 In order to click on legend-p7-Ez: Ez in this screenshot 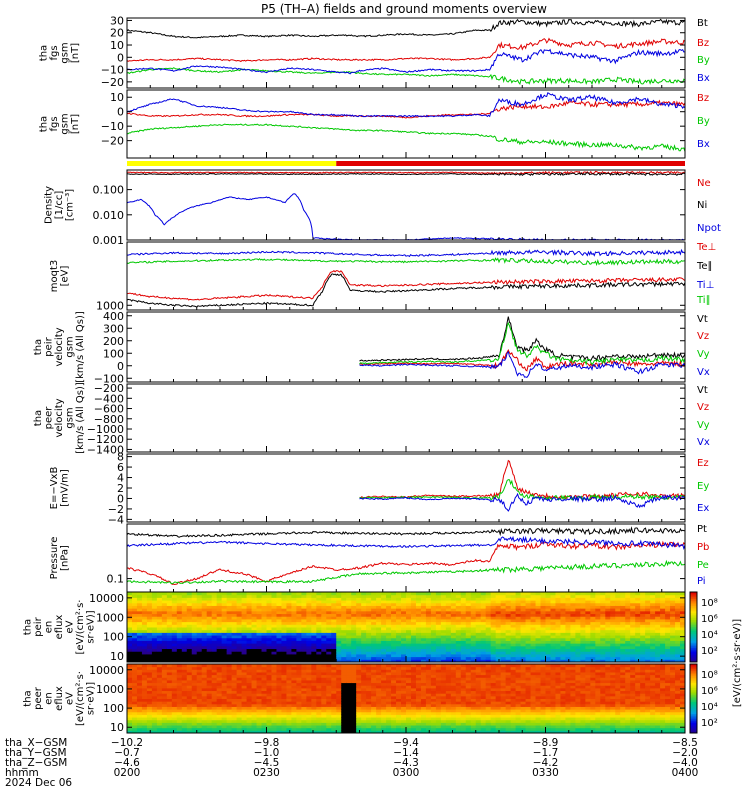, I will do `click(703, 463)`.